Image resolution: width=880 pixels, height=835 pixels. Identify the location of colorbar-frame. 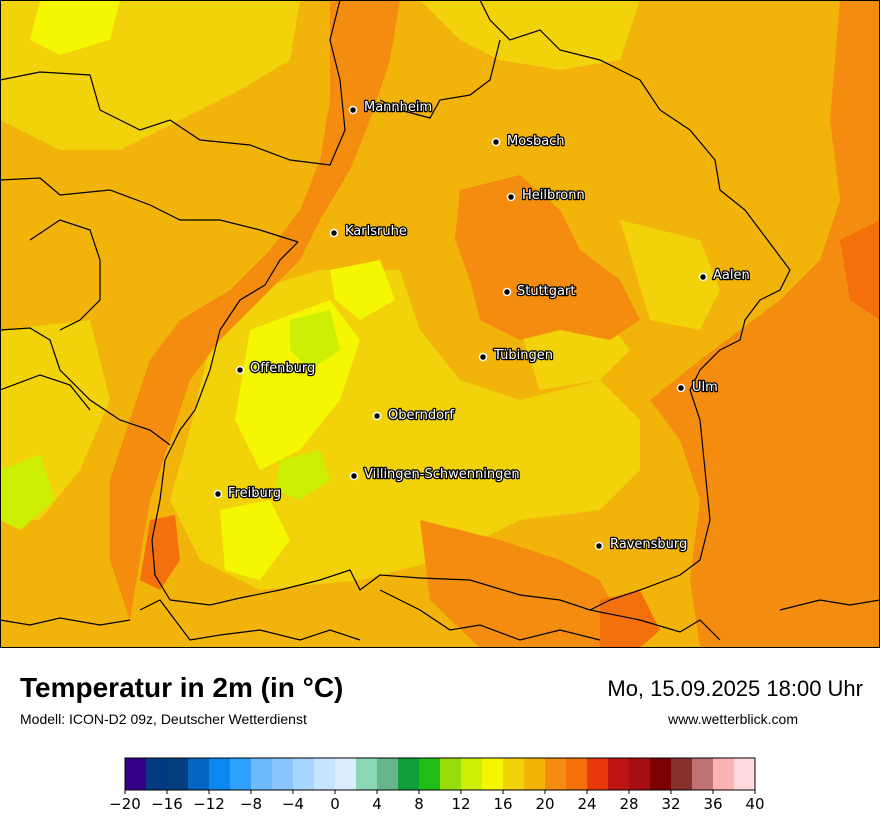
(440, 774).